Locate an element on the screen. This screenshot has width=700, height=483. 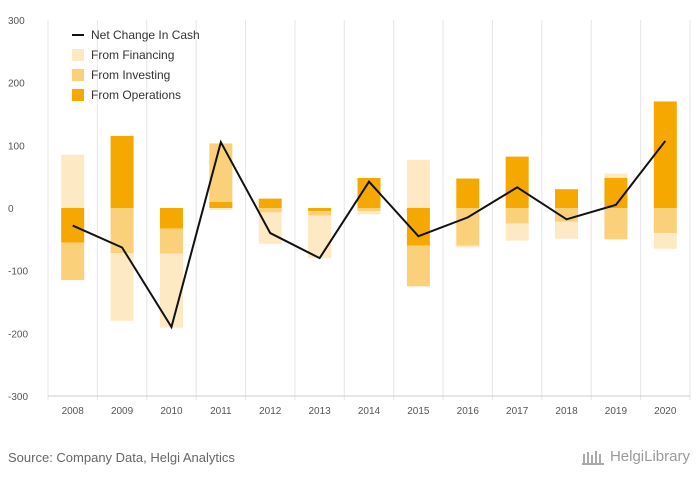
x-tick-label: 2020 is located at coordinates (665, 411).